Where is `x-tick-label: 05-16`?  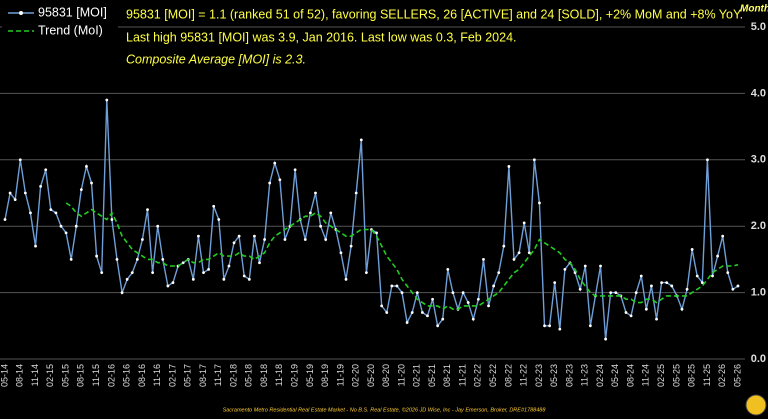
x-tick-label: 05-16 is located at coordinates (127, 375).